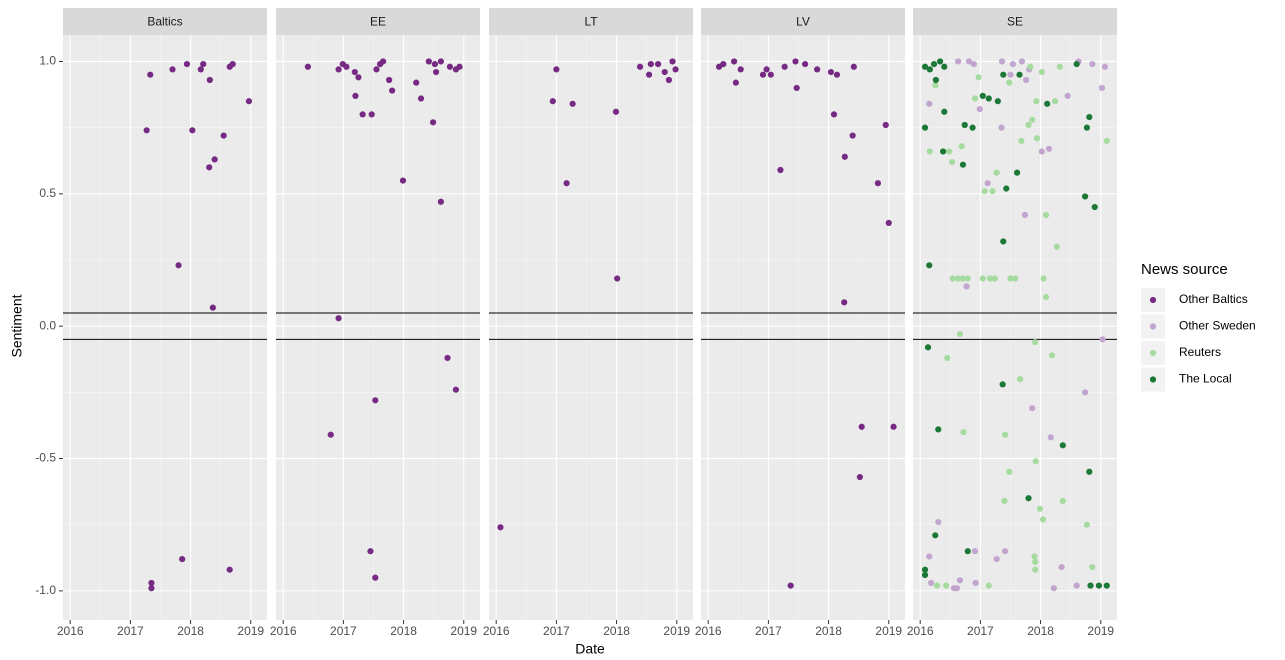 The image size is (1285, 660). Describe the element at coordinates (165, 327) in the screenshot. I see `panel-background` at that location.